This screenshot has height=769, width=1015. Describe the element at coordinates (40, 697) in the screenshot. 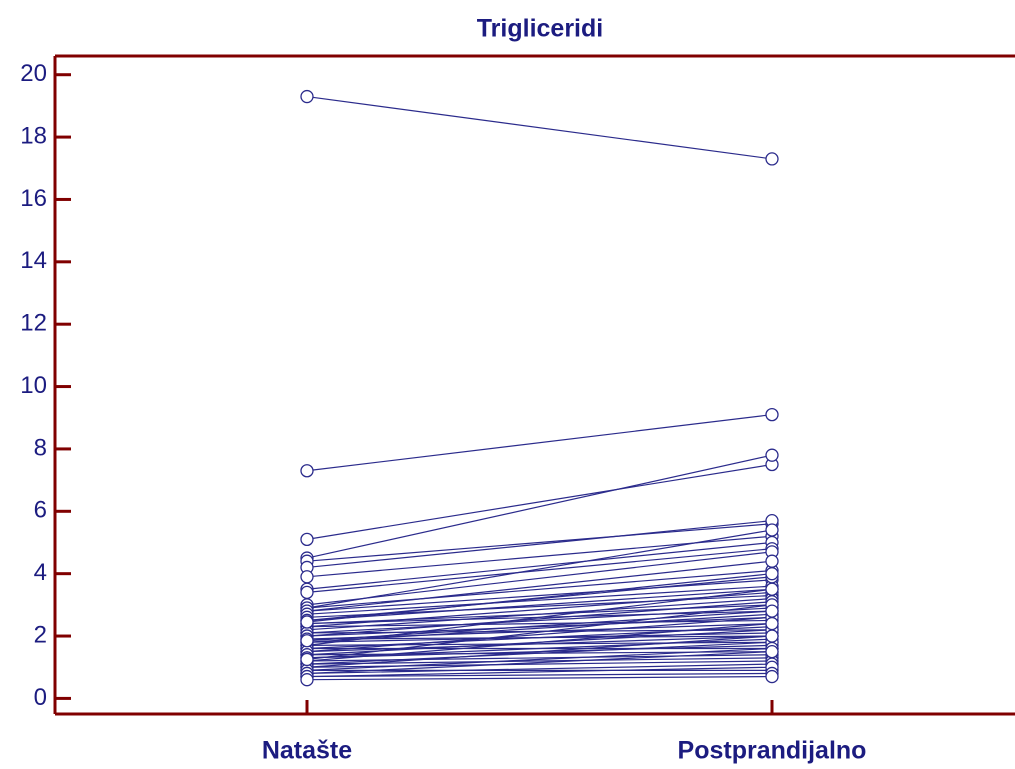

I see `y-tick-label: 0` at that location.